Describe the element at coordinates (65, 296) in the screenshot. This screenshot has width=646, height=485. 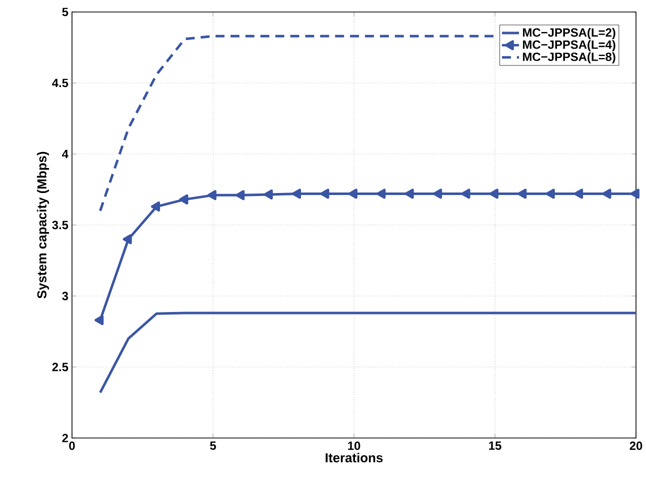
I see `y-tick-label: 3` at that location.